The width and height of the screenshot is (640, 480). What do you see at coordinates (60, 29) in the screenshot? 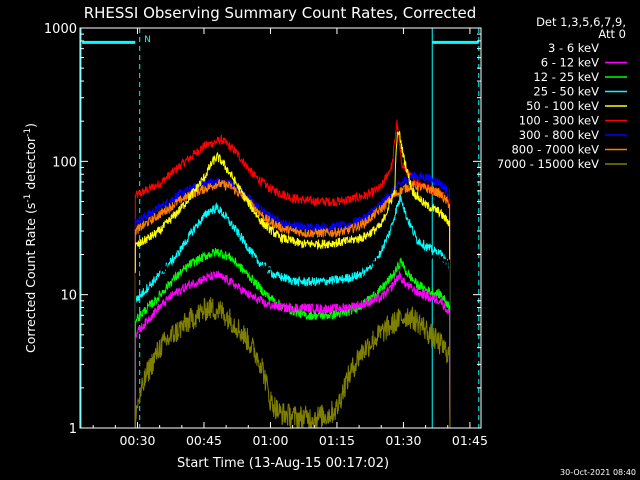
I see `y-tick-label-3: 1000` at bounding box center [60, 29].